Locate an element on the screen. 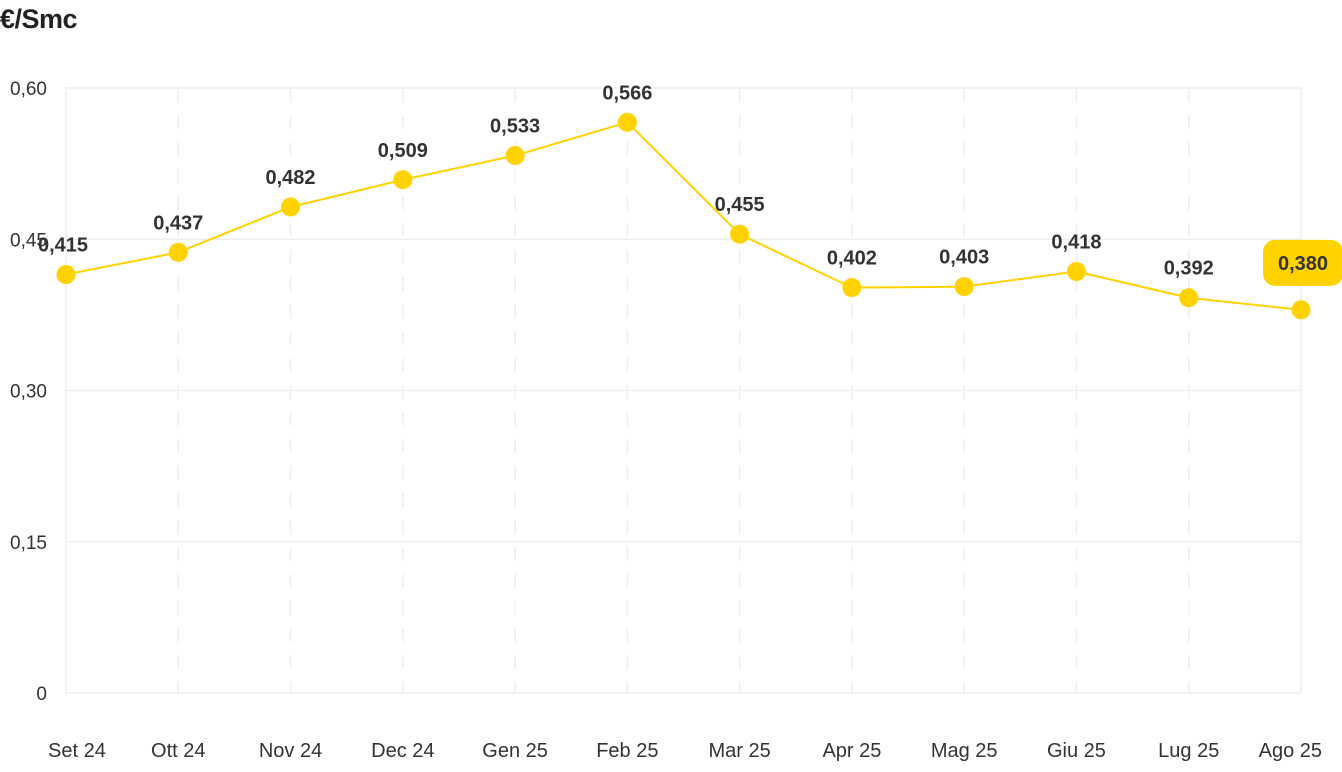 The image size is (1342, 772). chart-title: €/Smc is located at coordinates (39, 19).